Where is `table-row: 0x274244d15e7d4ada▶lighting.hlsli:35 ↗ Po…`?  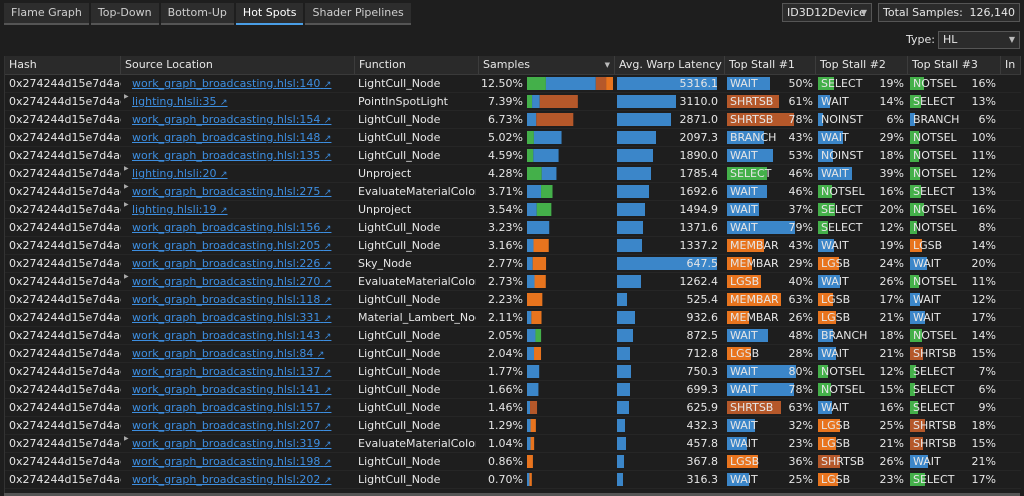
table-row: 0x274244d15e7d4ada▶lighting.hlsli:35 ↗ Po… is located at coordinates (513, 102).